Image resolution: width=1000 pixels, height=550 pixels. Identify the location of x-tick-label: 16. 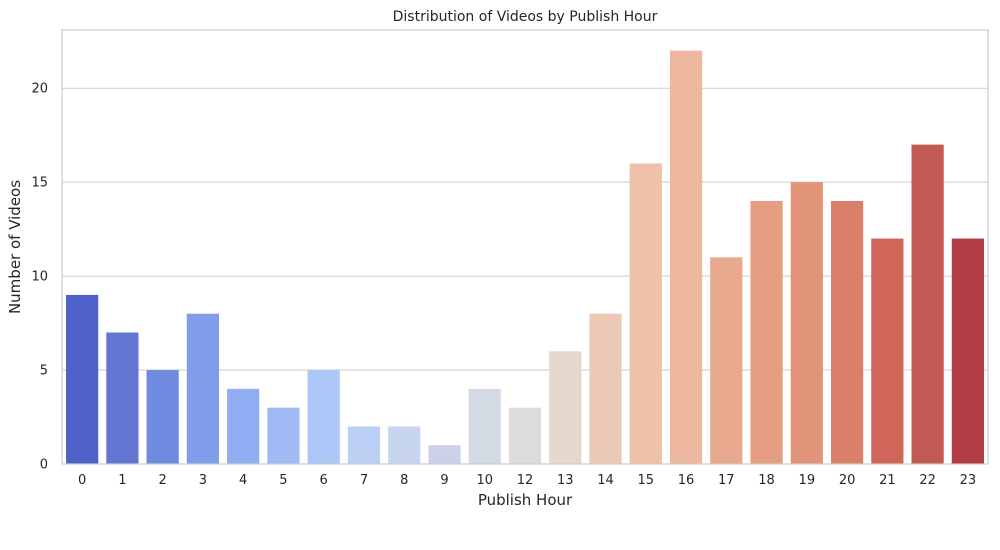
(686, 480).